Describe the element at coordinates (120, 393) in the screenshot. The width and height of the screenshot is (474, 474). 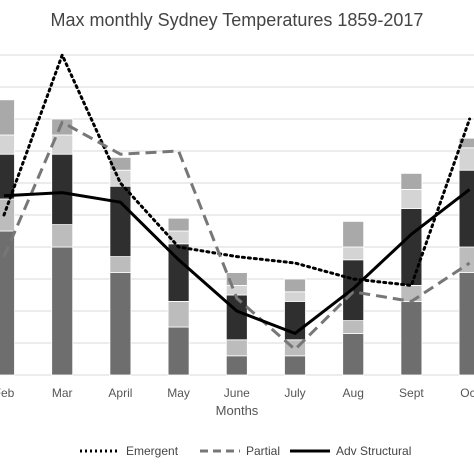
I see `x-tick-label: April` at that location.